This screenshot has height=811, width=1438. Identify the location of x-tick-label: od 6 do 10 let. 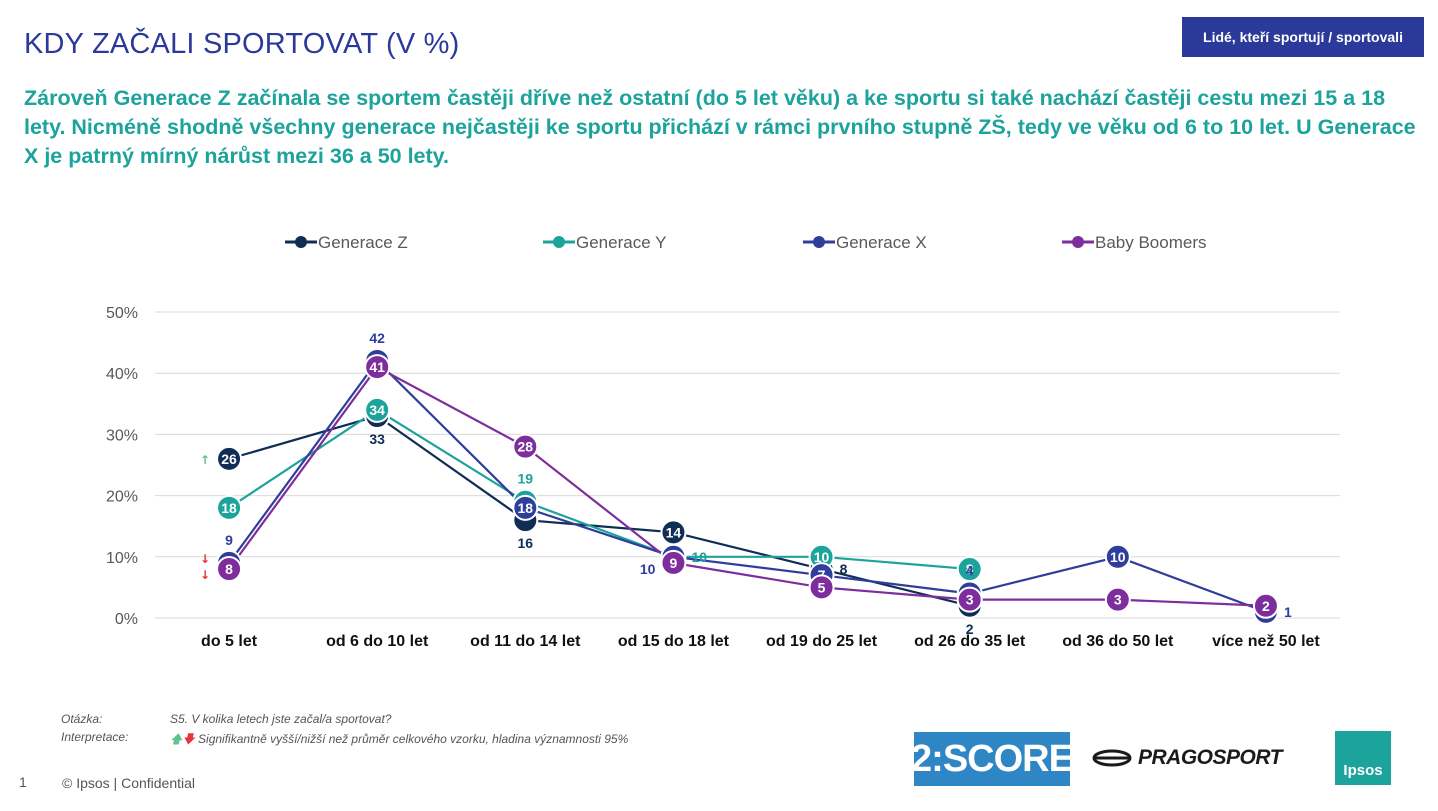
(377, 641).